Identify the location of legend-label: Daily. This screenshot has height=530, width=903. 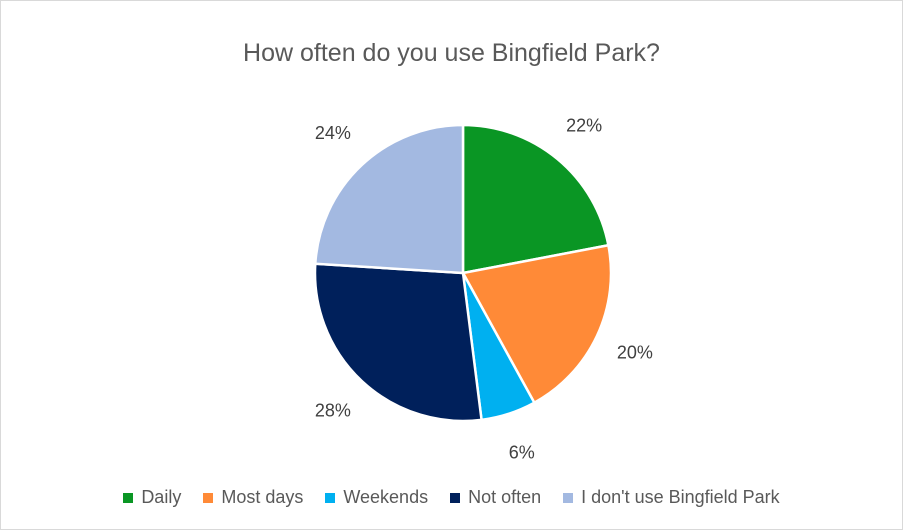
(161, 497).